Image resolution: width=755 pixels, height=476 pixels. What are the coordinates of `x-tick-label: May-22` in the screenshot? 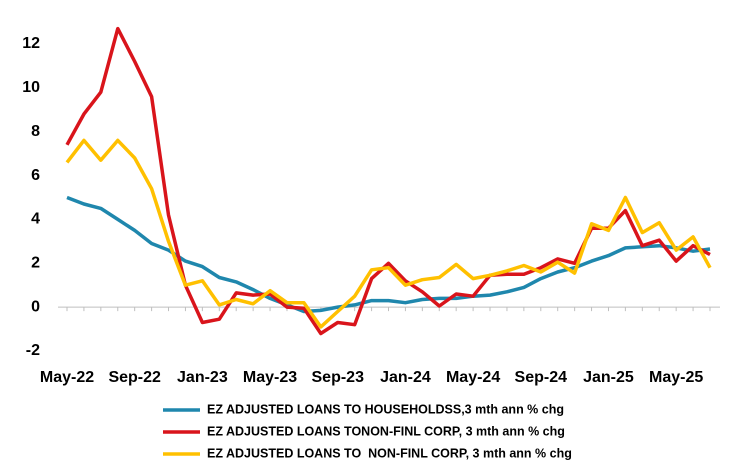 It's located at (67, 377).